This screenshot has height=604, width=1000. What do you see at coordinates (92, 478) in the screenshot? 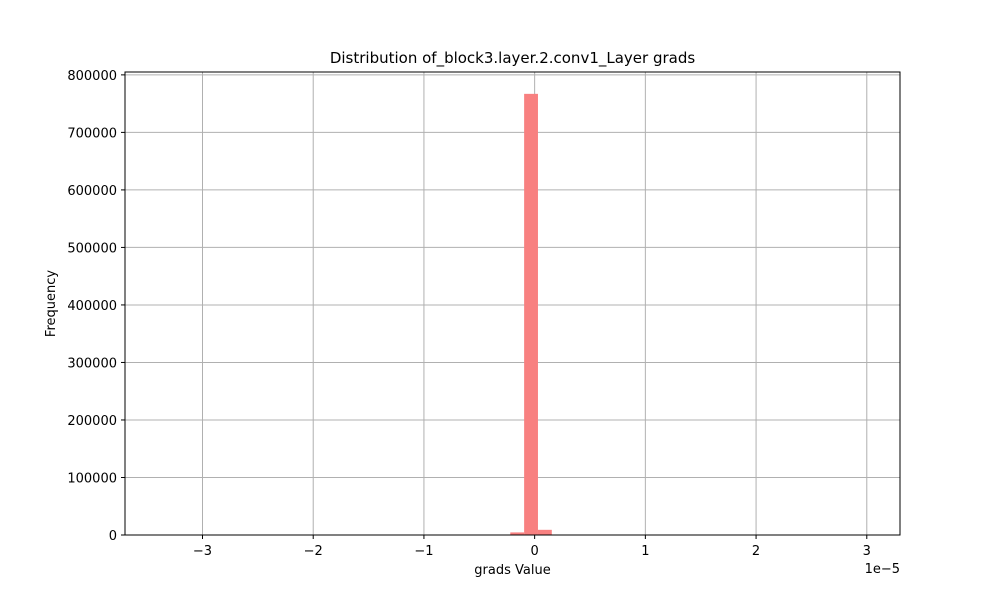
I see `y-tick-label: 100000` at bounding box center [92, 478].